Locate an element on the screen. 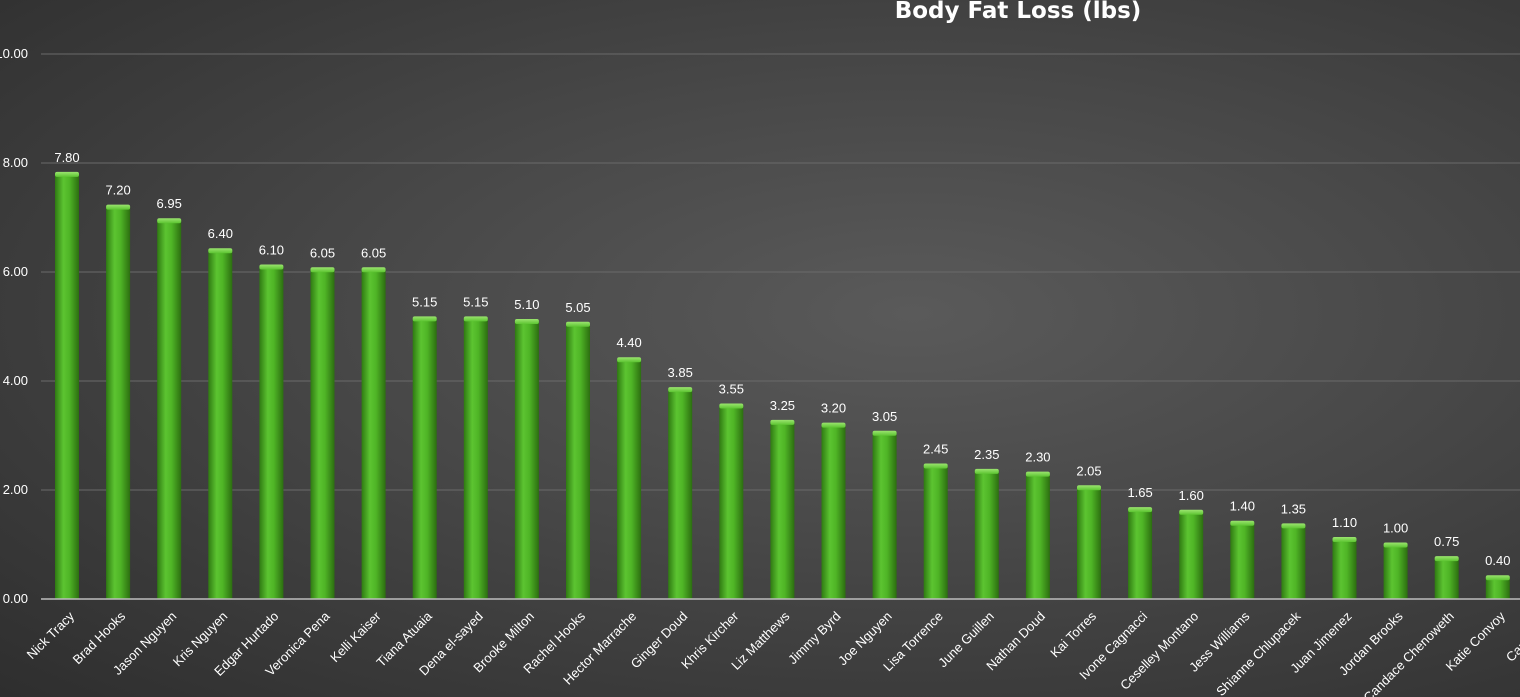  y-tick-label: 0.00 is located at coordinates (15, 598).